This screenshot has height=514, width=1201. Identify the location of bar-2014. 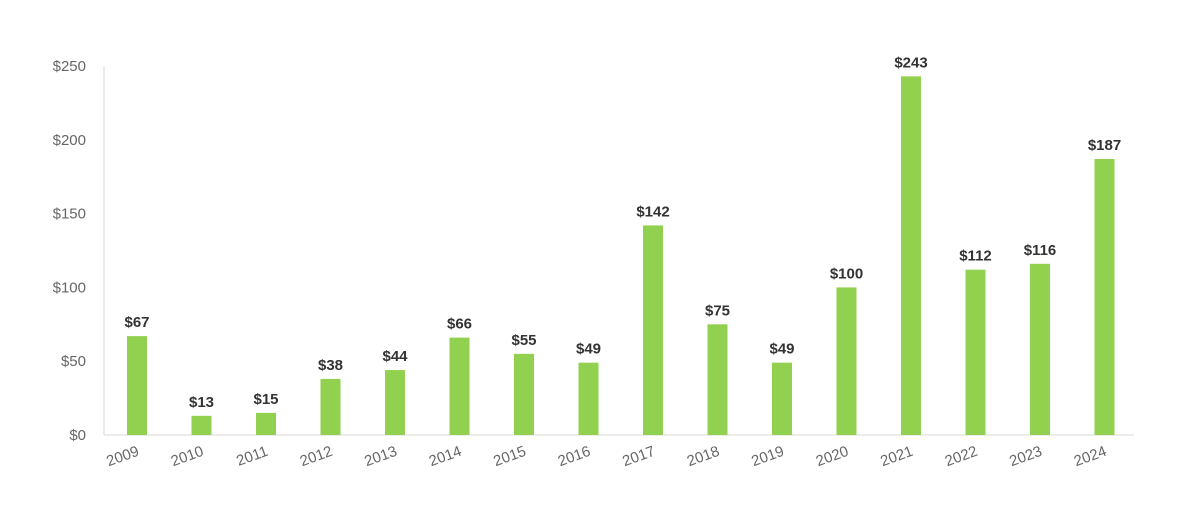
(459, 386).